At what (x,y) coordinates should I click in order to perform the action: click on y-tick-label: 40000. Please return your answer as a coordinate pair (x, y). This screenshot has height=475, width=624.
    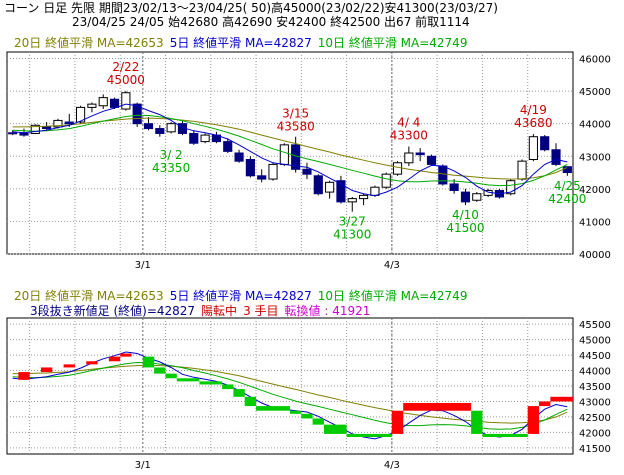
    Looking at the image, I should click on (595, 255).